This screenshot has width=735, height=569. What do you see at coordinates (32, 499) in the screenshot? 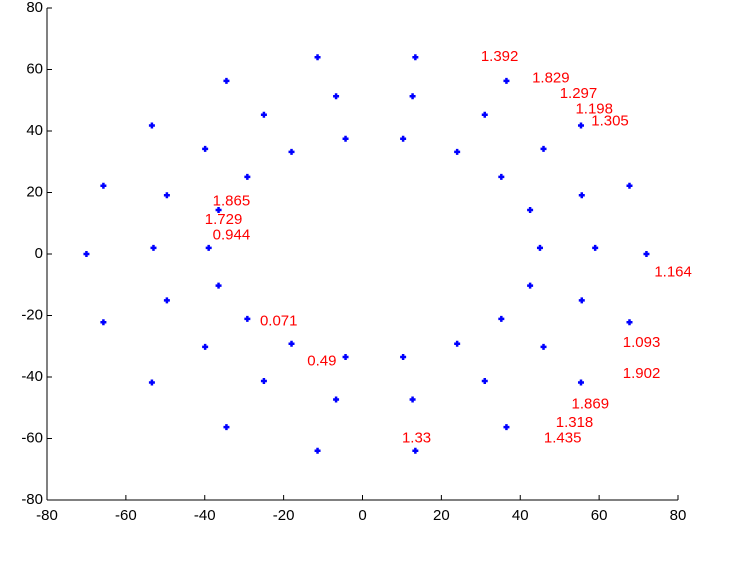
I see `y-tick-label: -80` at bounding box center [32, 499].